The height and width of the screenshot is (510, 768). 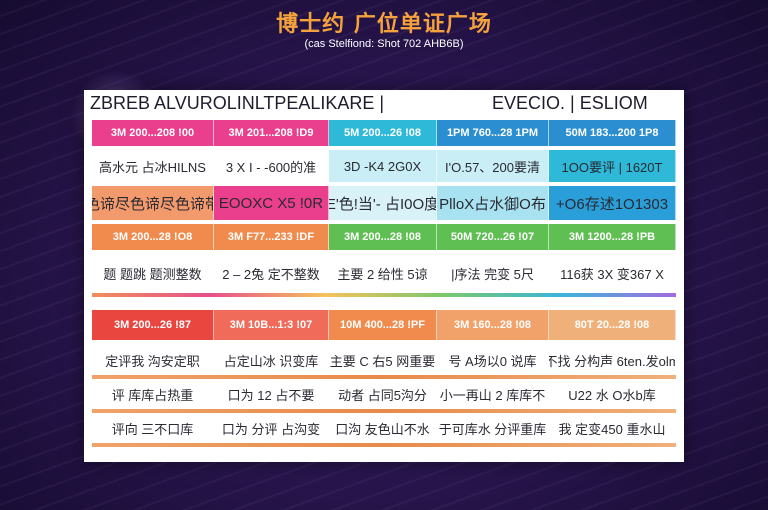 What do you see at coordinates (383, 237) in the screenshot?
I see `table-header-cell: 3M 200...28 !08` at bounding box center [383, 237].